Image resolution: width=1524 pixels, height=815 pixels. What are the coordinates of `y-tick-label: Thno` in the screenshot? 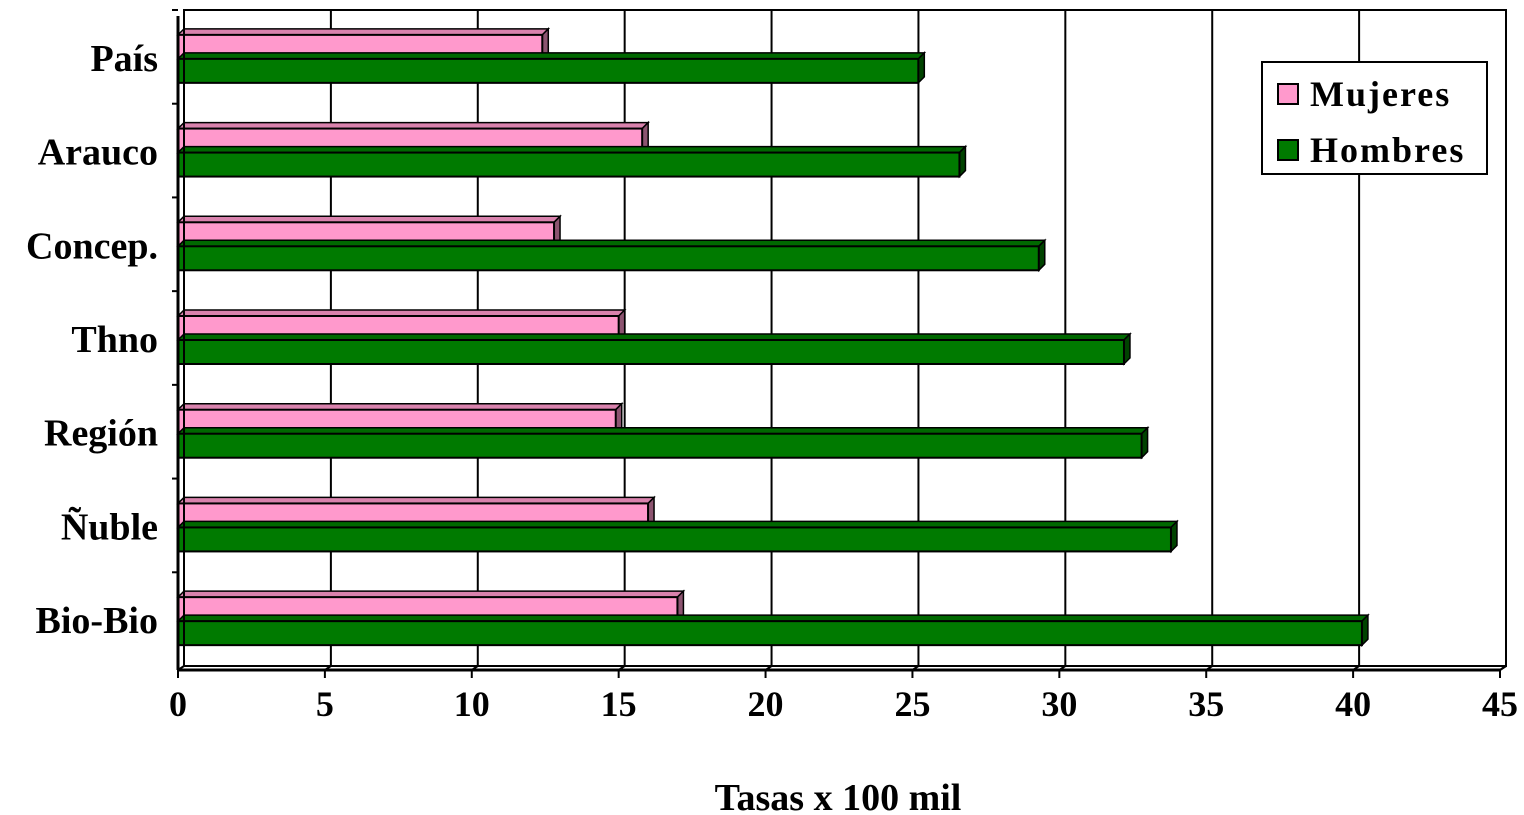 It's located at (114, 340).